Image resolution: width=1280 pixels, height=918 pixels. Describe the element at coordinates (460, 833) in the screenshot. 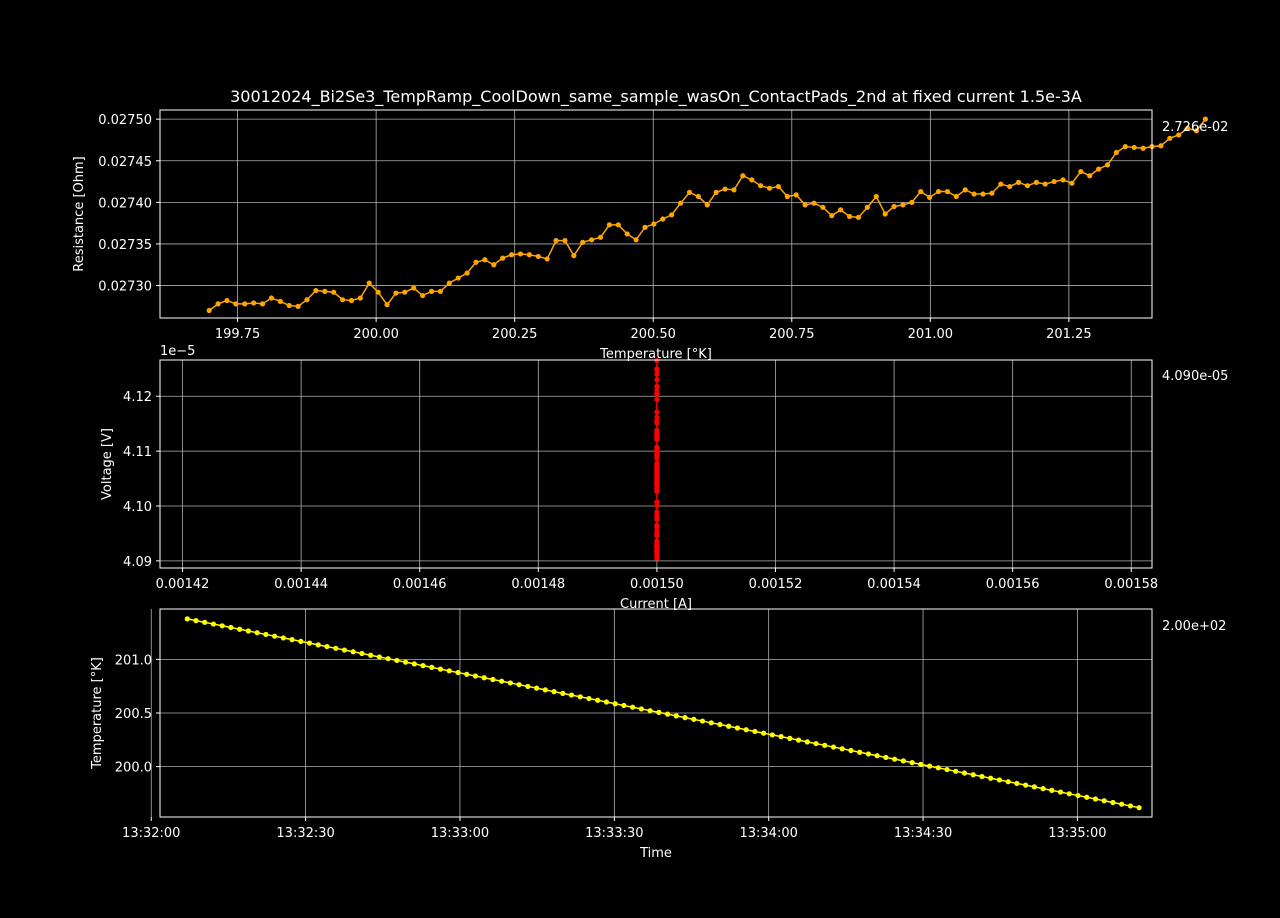

I see `temperature-x-tick-label: 13:33:00` at that location.